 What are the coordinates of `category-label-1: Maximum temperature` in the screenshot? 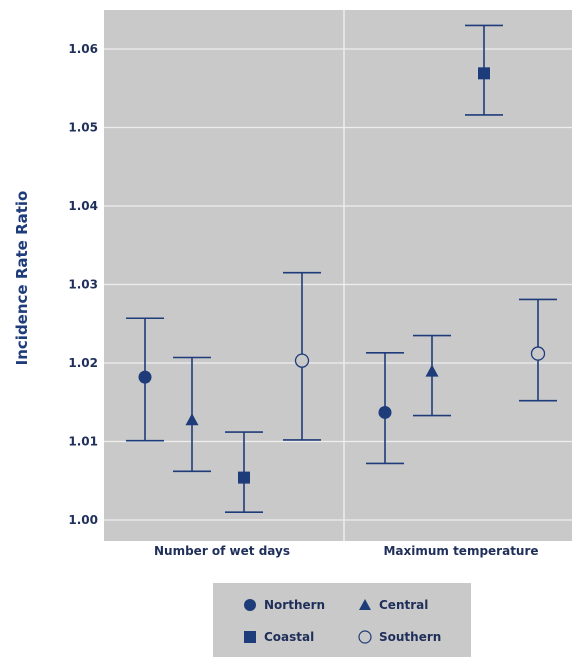 It's located at (460, 551).